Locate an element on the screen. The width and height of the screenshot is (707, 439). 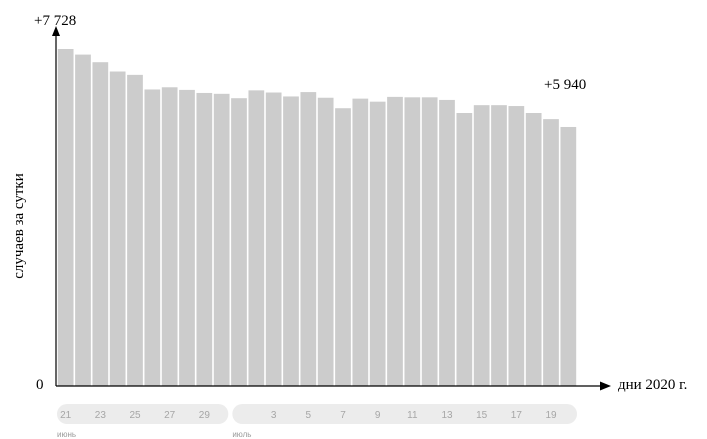
x-tick-21: 21 is located at coordinates (66, 415).